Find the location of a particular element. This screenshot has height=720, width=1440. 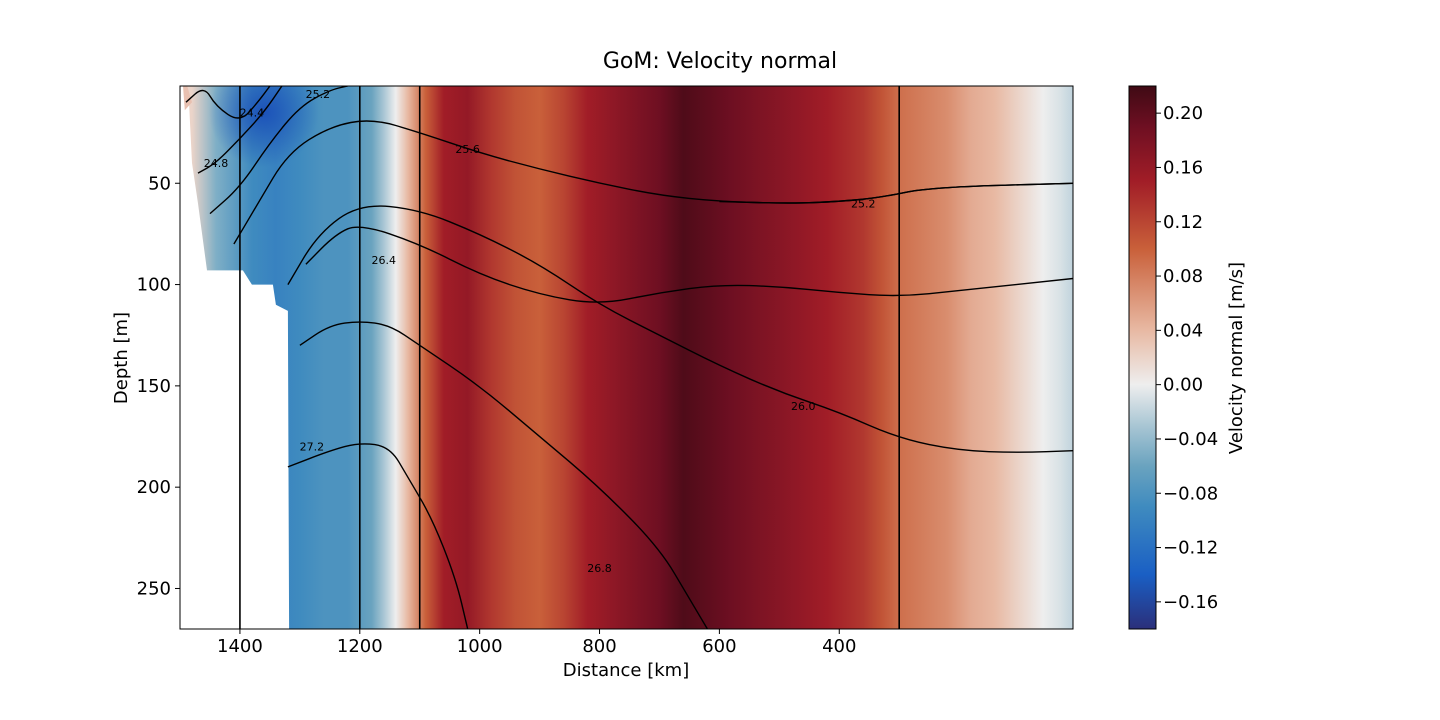

contour-label: 24.8 is located at coordinates (216, 163).